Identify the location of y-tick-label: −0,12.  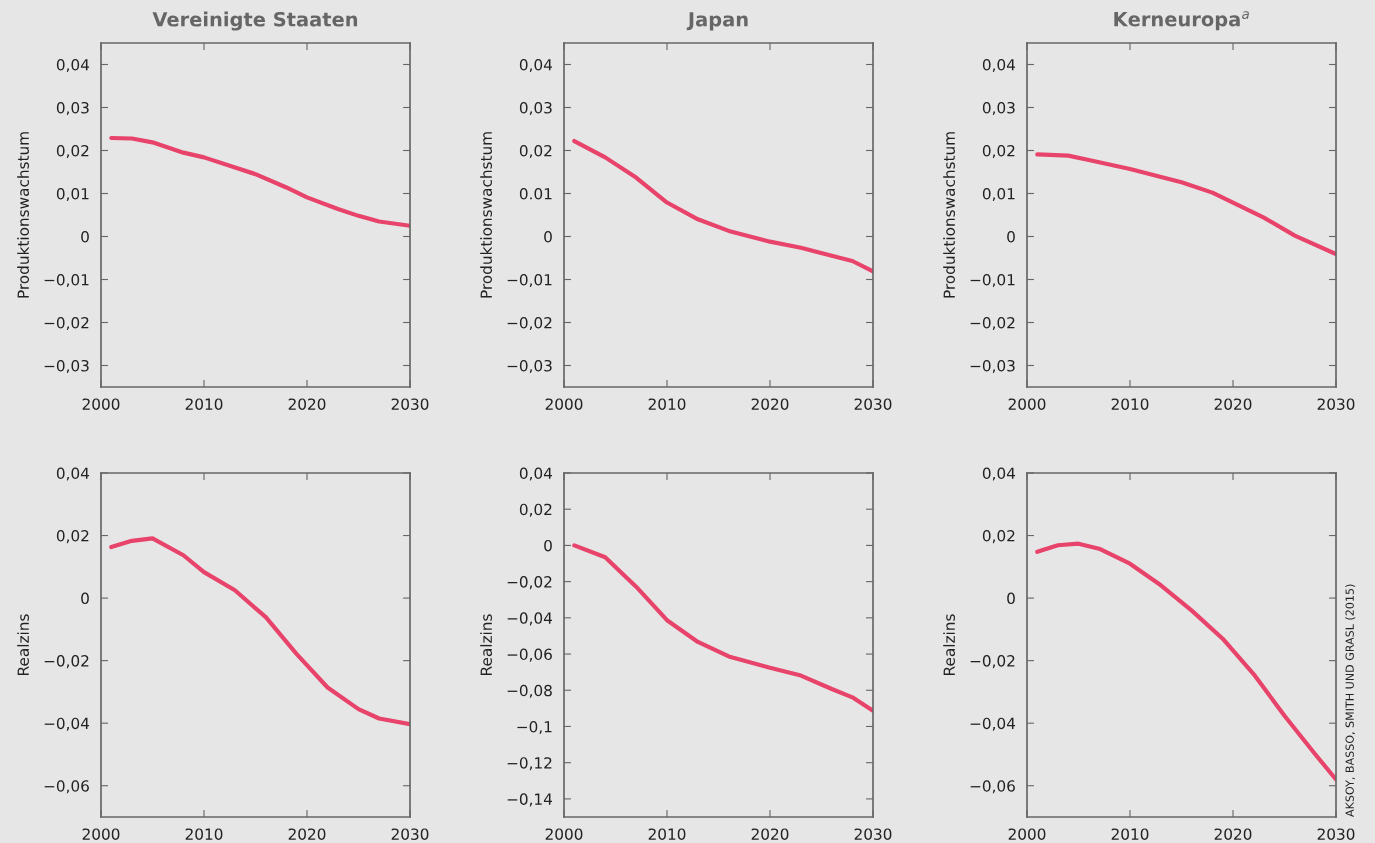
(529, 764).